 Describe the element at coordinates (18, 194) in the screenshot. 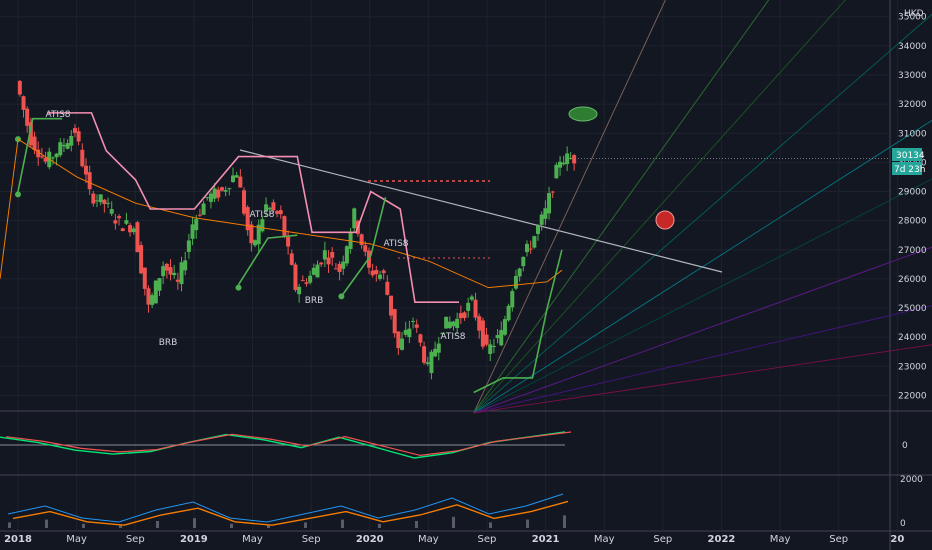

I see `signal-dot` at that location.